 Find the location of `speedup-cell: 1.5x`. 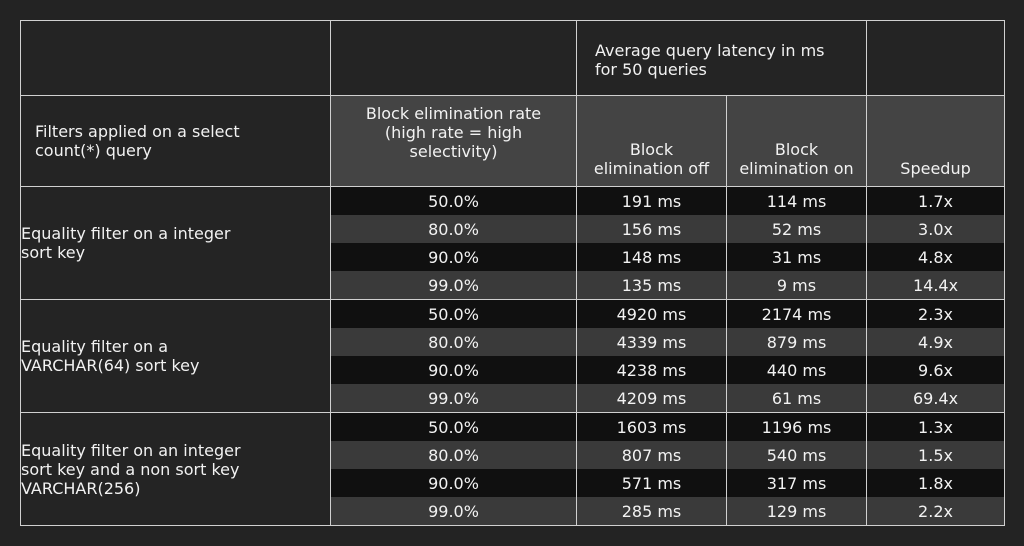

speedup-cell: 1.5x is located at coordinates (936, 455).